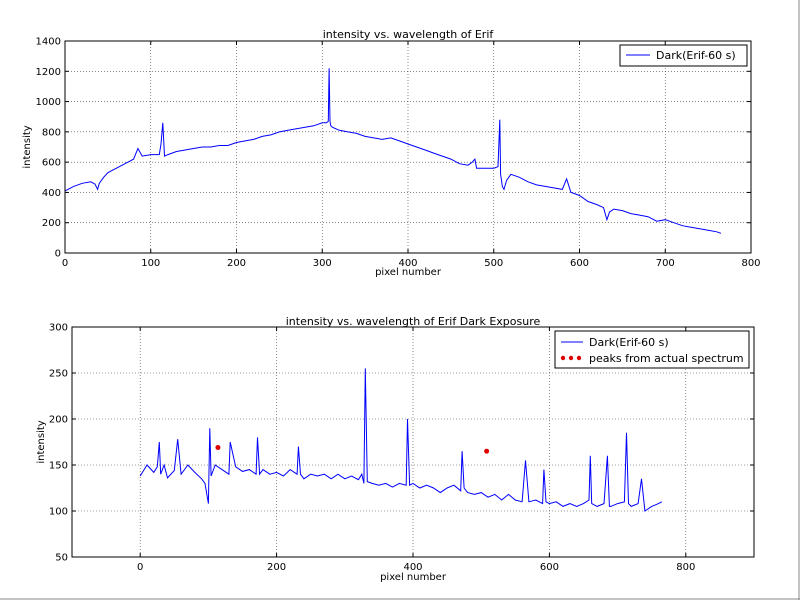  I want to click on chart-top-title: intensity vs. wavelength of Erif, so click(409, 34).